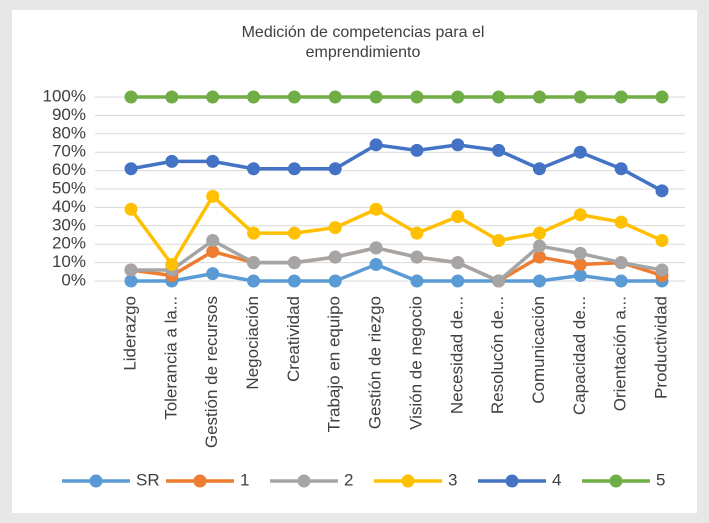 Image resolution: width=709 pixels, height=523 pixels. I want to click on y-tick-label: 50%, so click(69, 187).